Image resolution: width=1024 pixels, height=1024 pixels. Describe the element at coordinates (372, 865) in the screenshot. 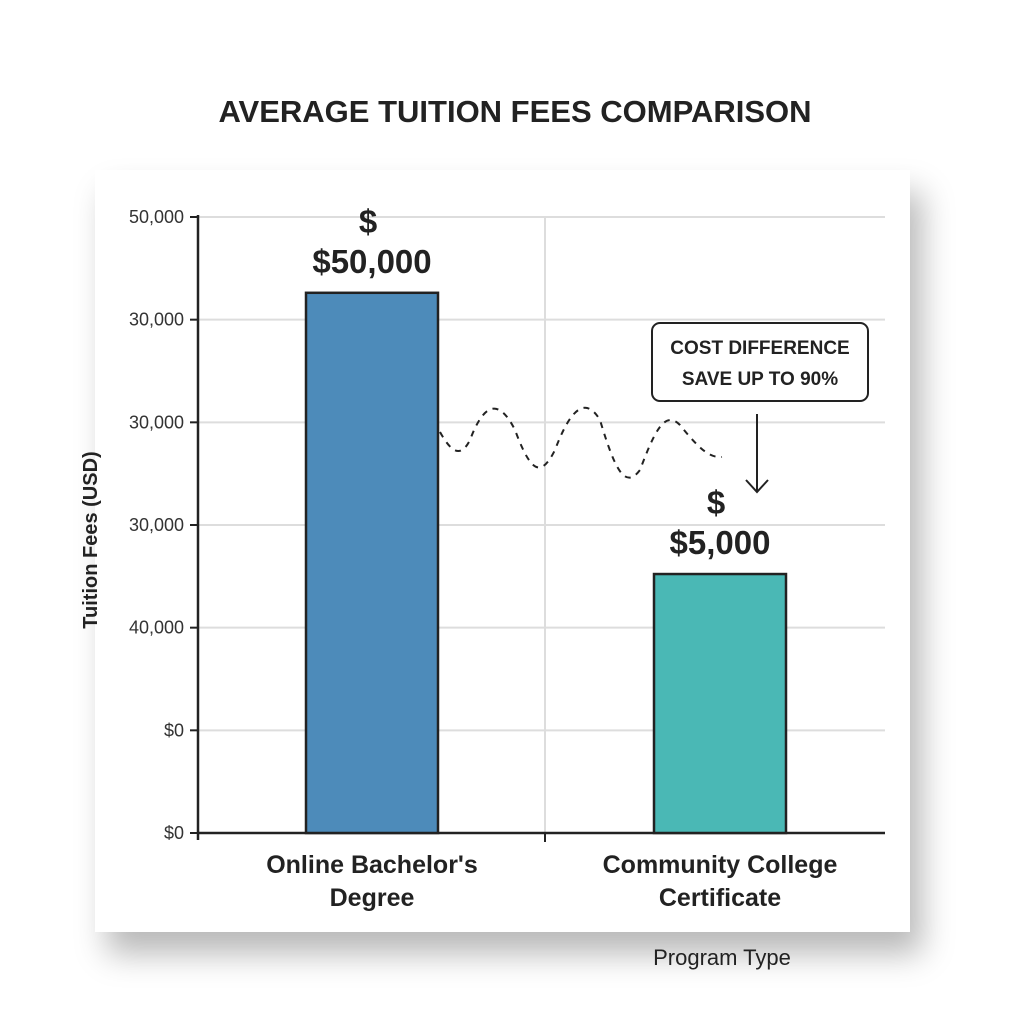

I see `category-label: Online Bachelor's` at that location.